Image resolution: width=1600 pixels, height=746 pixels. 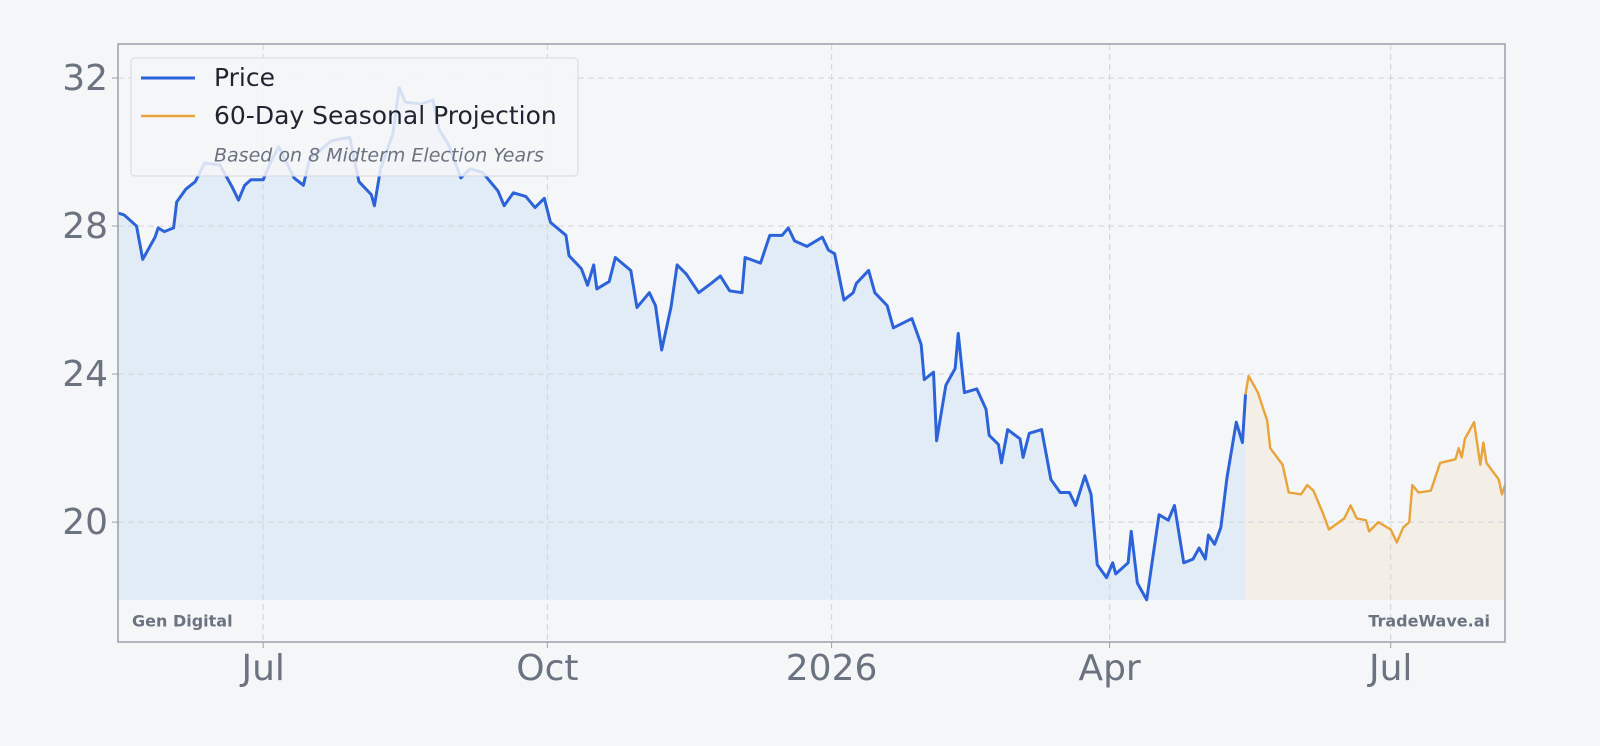 I want to click on x-tick-label: Apr, so click(x=1109, y=668).